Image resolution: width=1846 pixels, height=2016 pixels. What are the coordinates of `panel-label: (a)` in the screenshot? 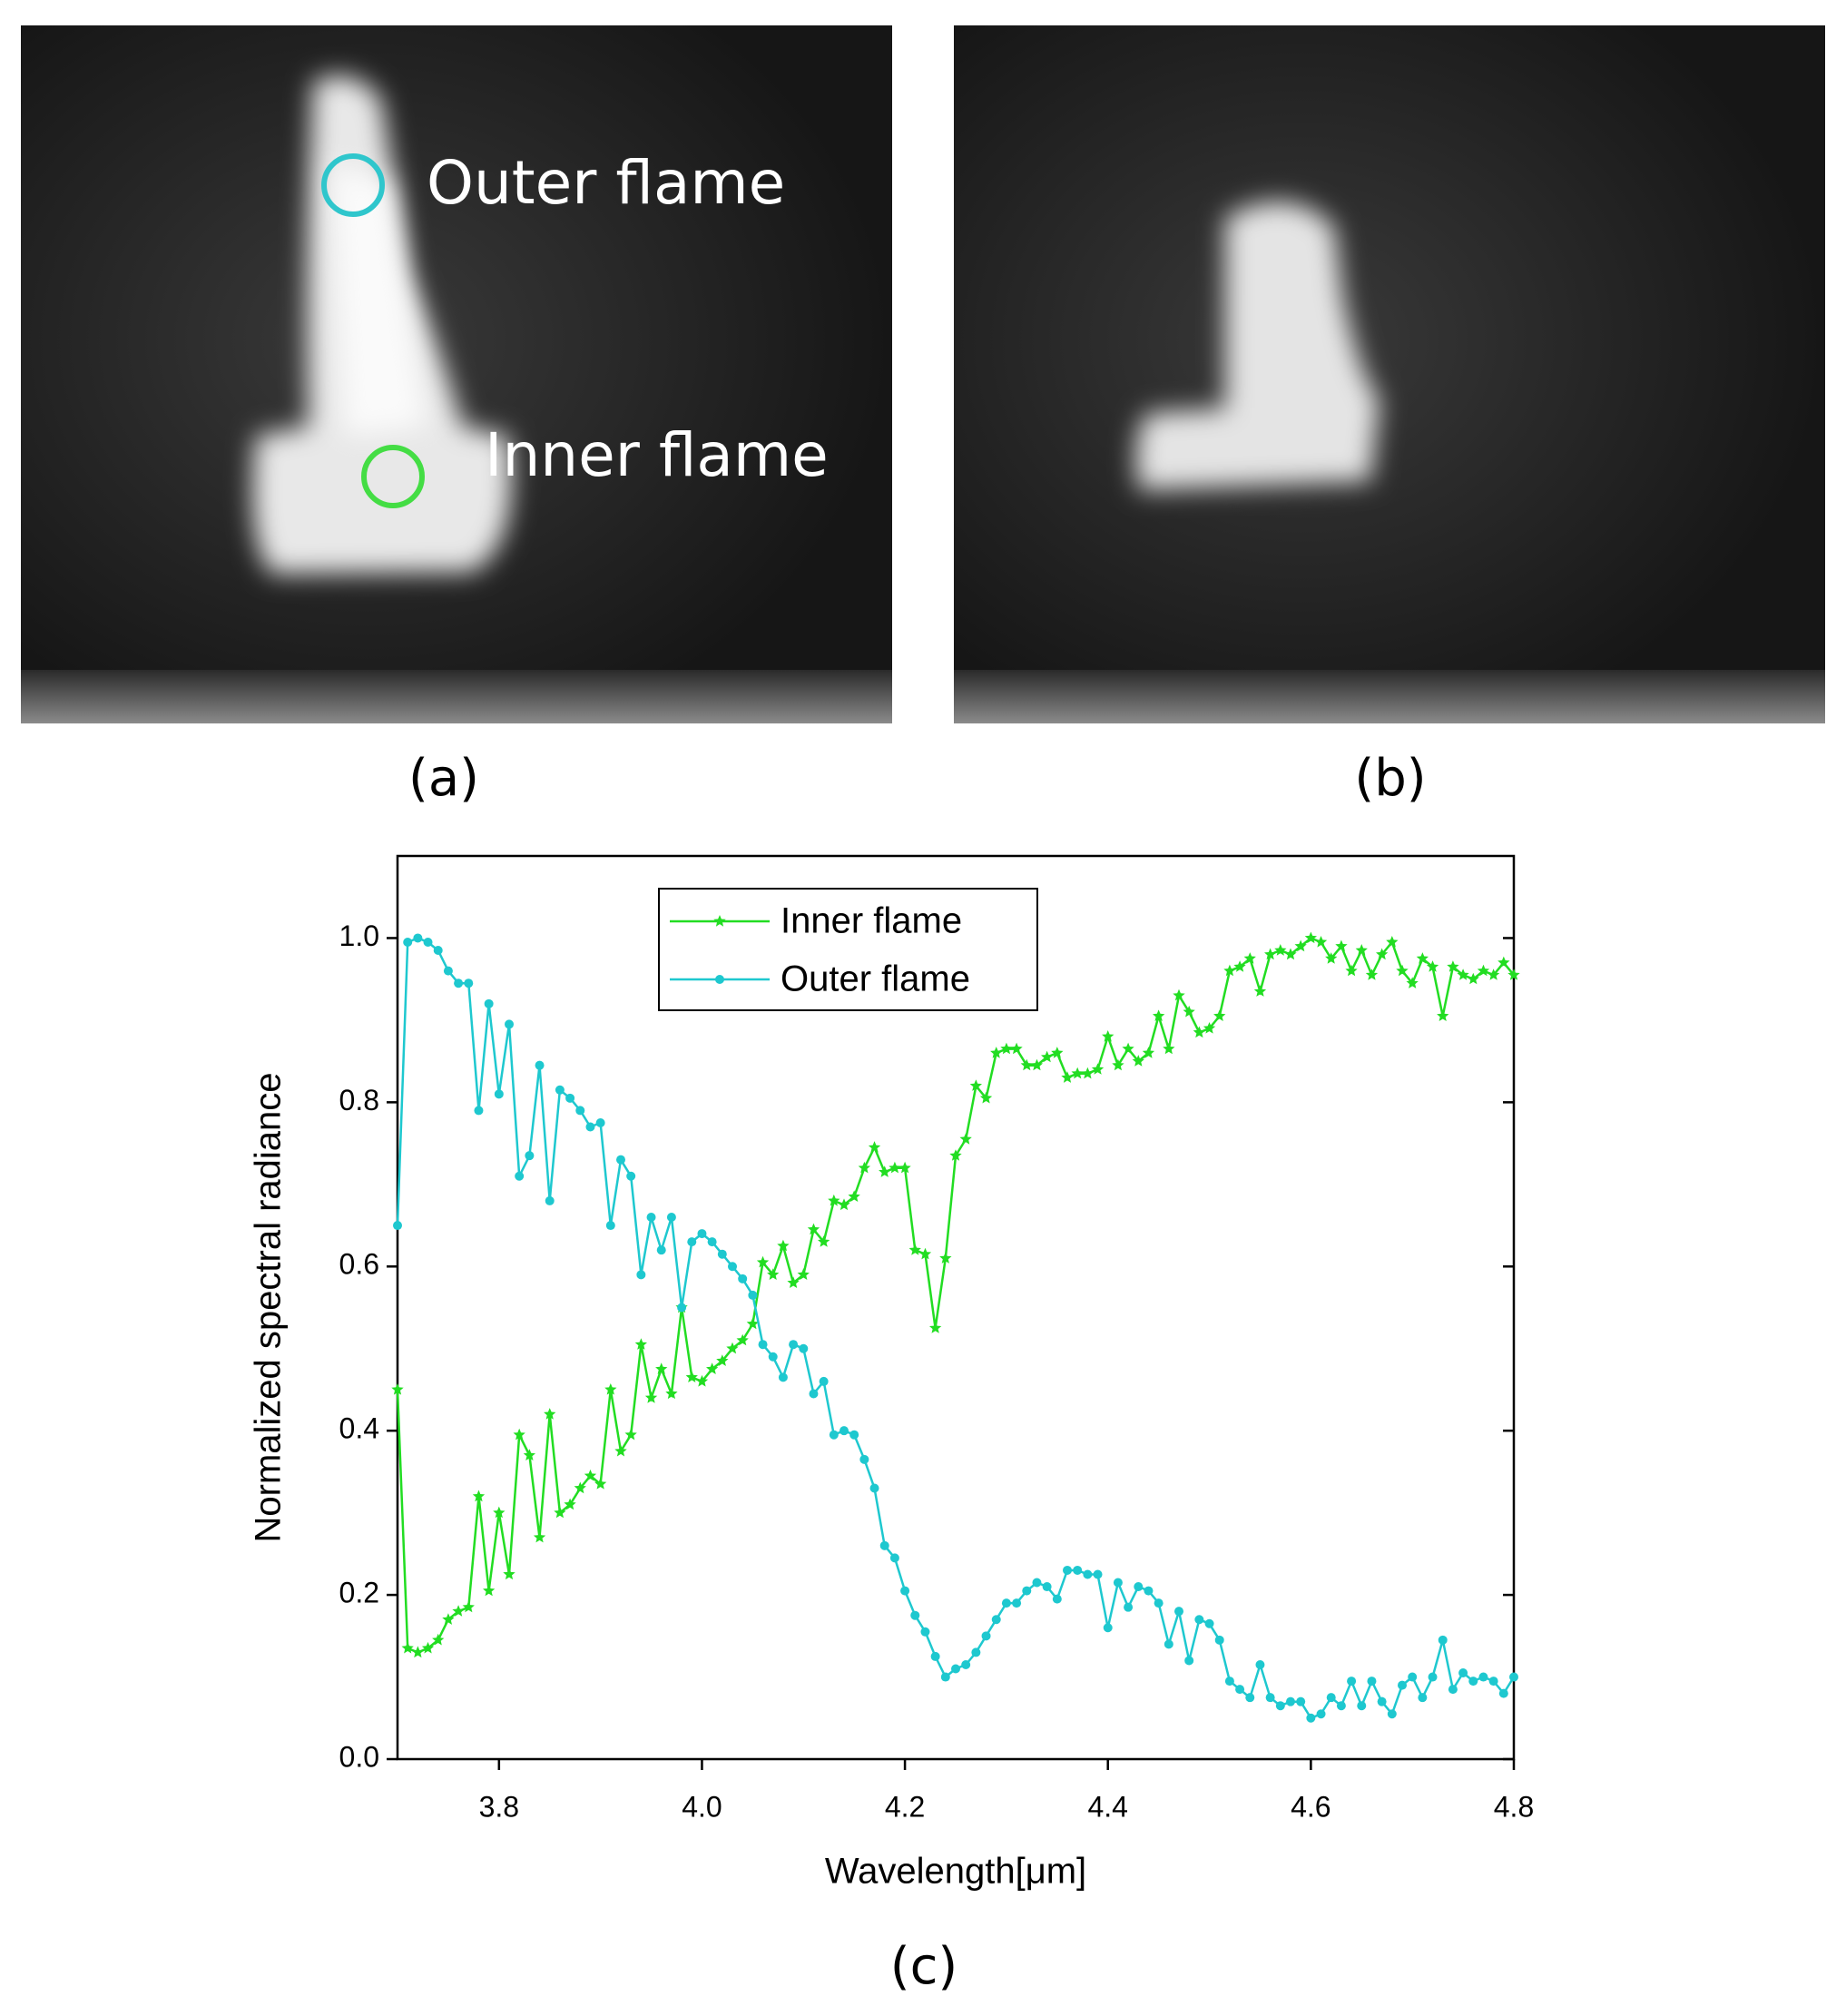 It's located at (443, 778).